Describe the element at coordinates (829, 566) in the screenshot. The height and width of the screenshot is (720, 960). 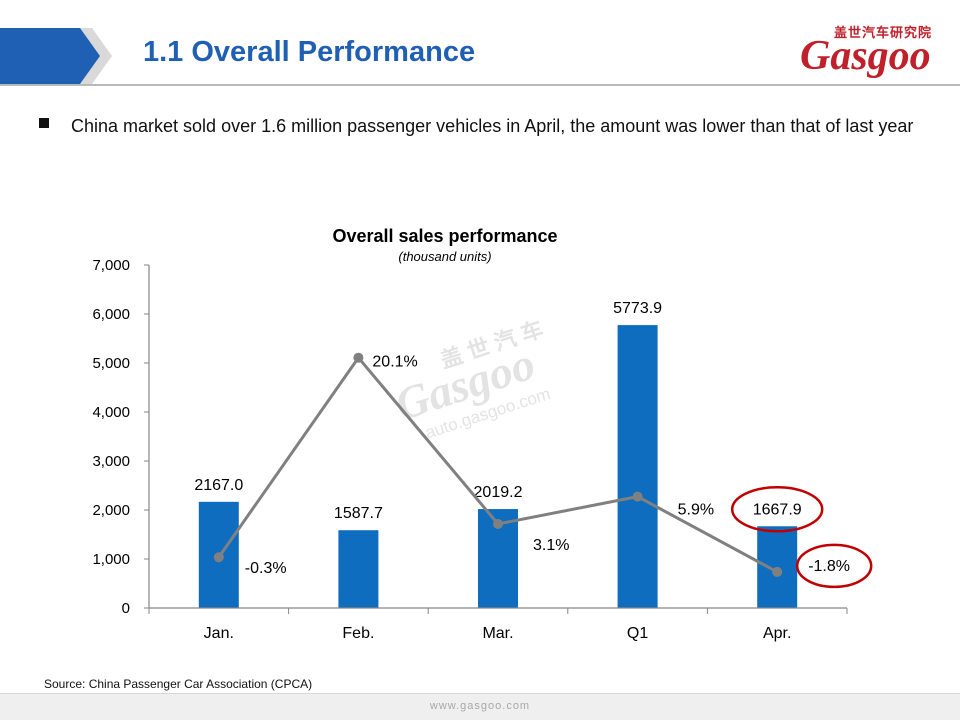
I see `growth-data-label: -1.8%` at that location.